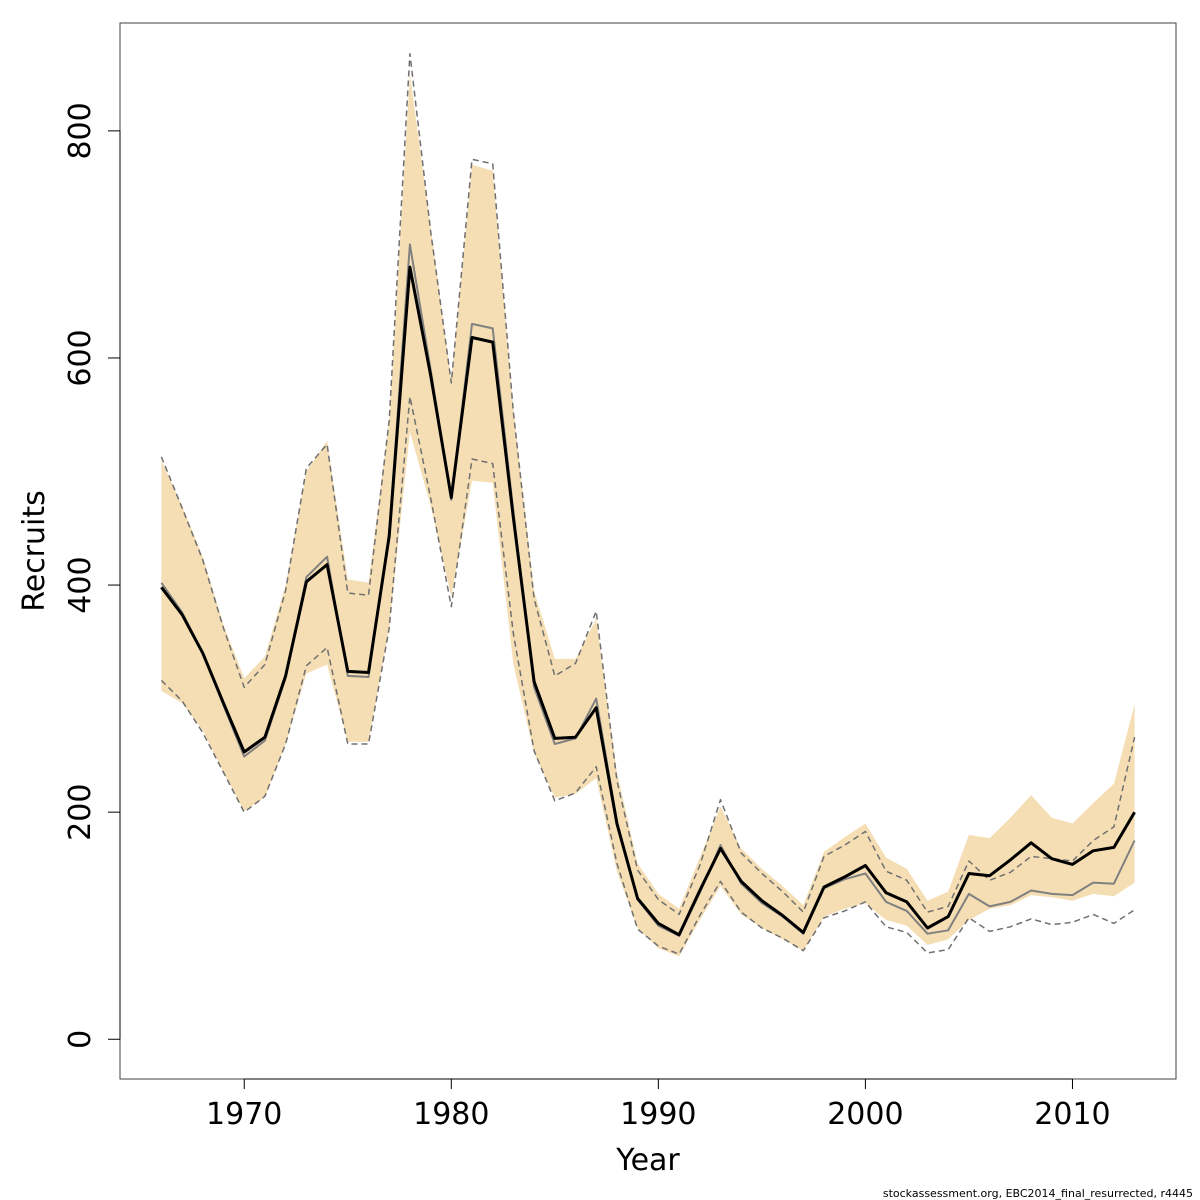 The width and height of the screenshot is (1200, 1200). Describe the element at coordinates (451, 1114) in the screenshot. I see `x-tick-label-1980: 1980` at that location.